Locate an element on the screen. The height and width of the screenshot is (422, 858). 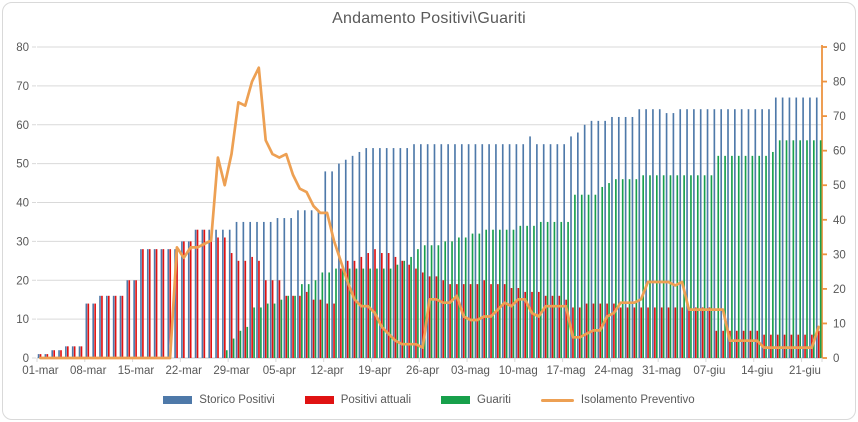
x-tick-label: 01-mar is located at coordinates (40, 371).